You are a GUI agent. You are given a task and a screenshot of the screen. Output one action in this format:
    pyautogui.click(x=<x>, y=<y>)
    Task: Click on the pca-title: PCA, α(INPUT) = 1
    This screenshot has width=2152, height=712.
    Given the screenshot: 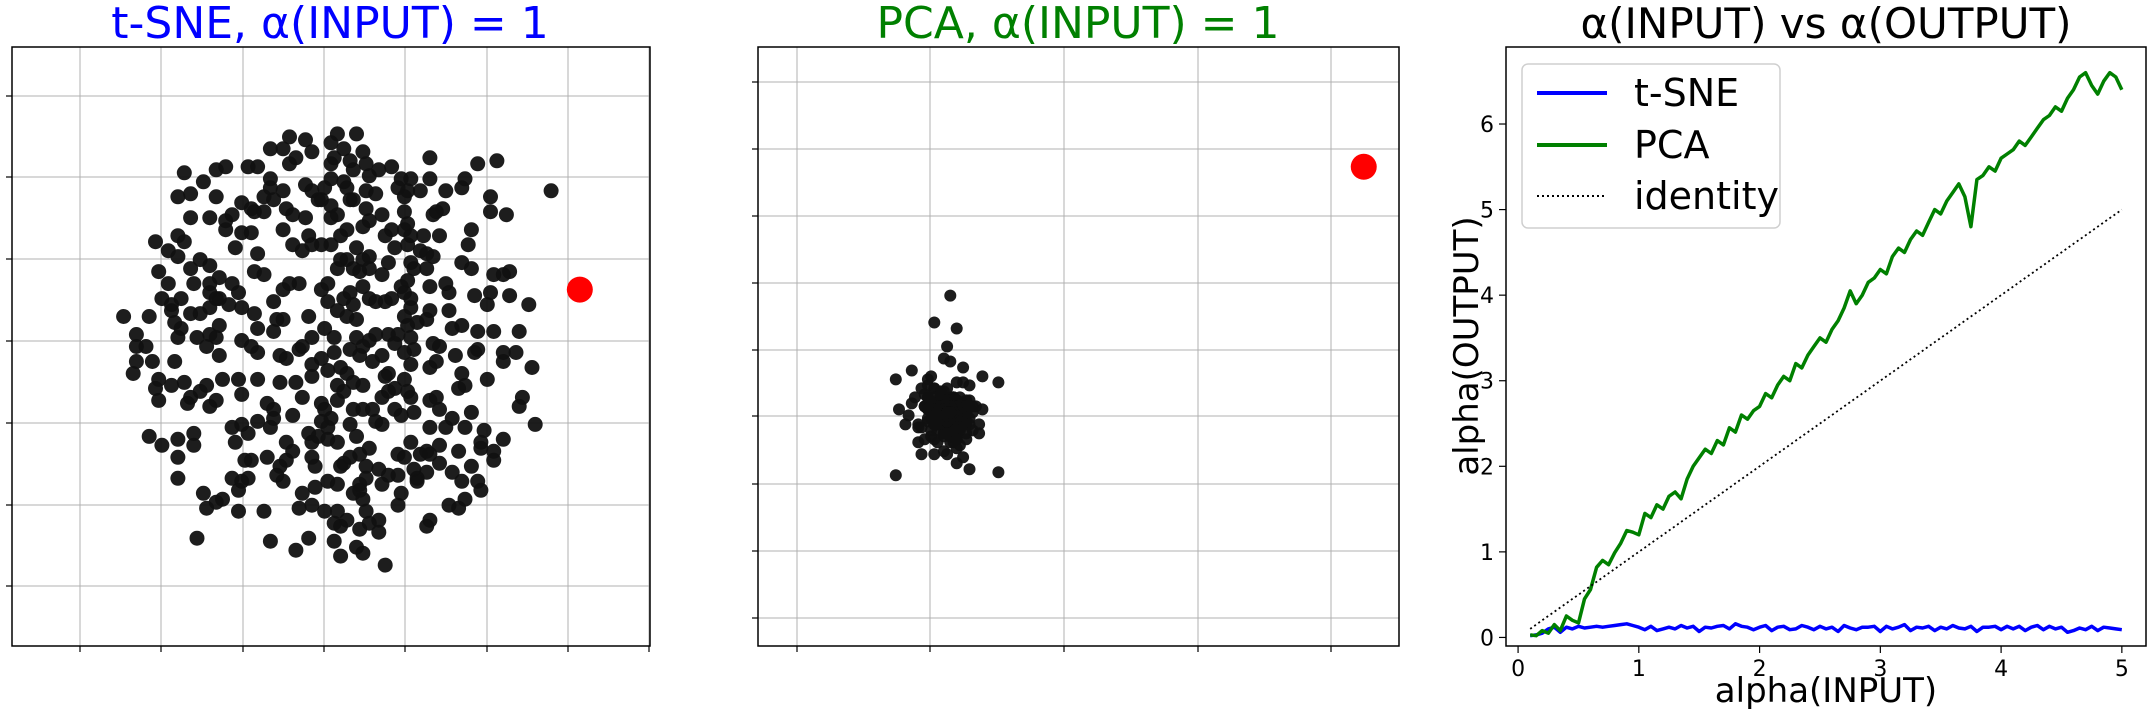 What is the action you would take?
    pyautogui.click(x=1077, y=24)
    